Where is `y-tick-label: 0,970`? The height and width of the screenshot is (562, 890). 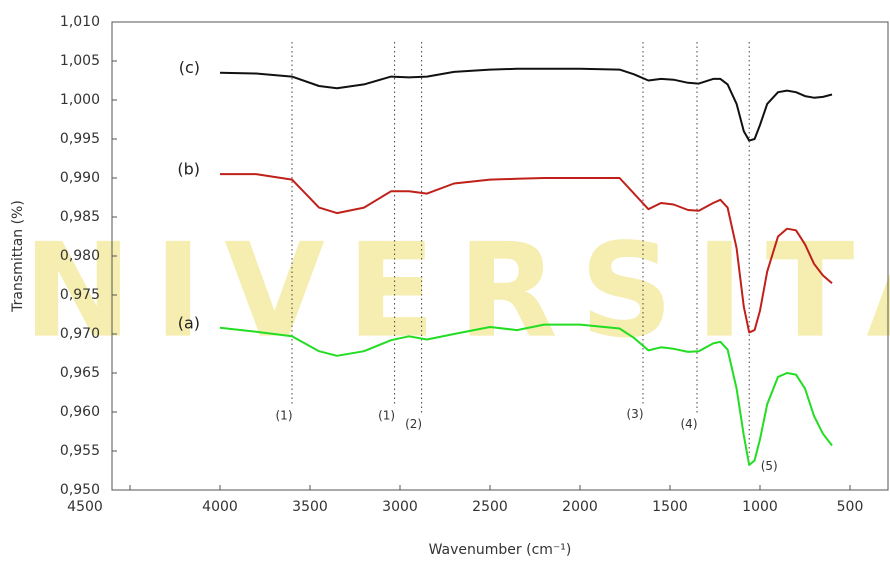 y-tick-label: 0,970 is located at coordinates (80, 334).